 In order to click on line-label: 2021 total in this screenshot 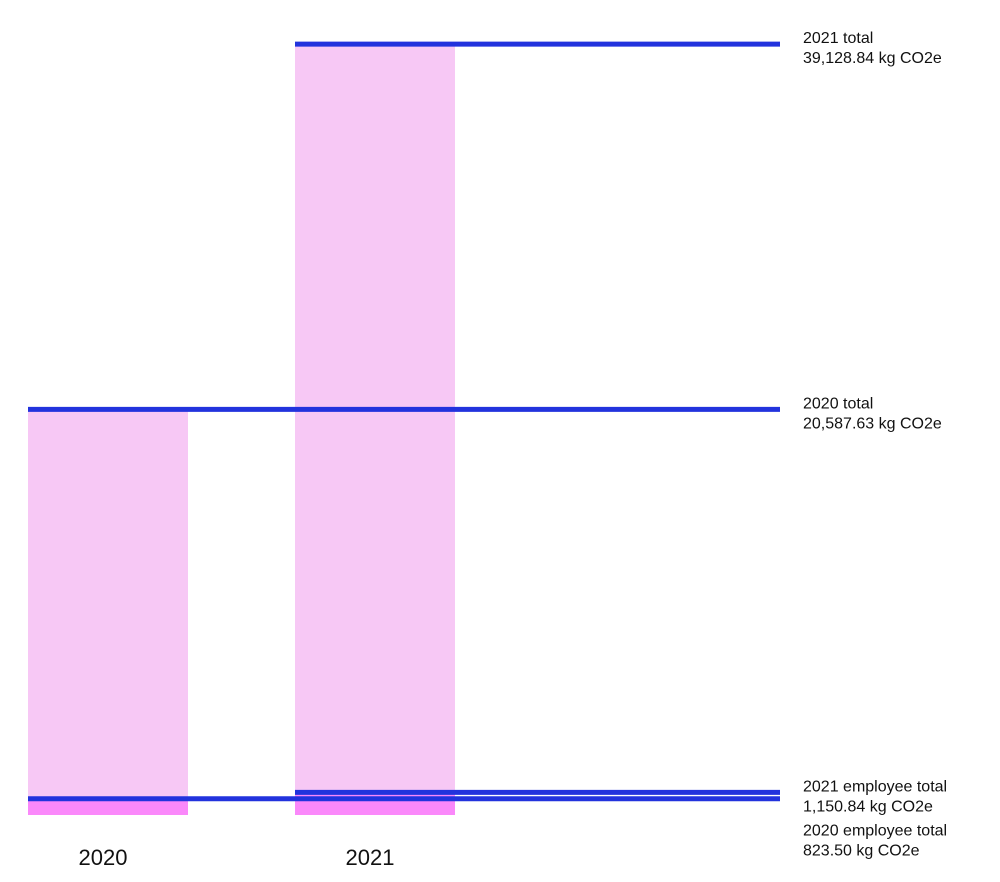, I will do `click(838, 38)`.